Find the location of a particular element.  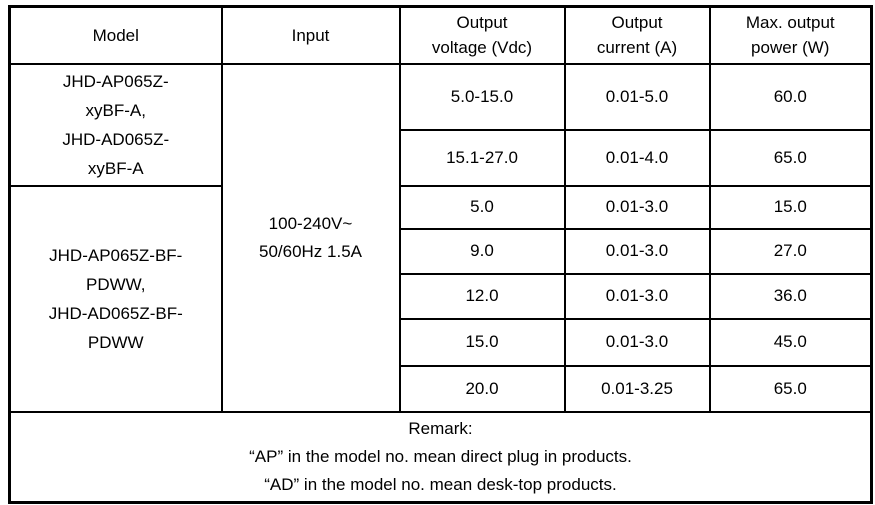

cell-output-current: 0.01-5.0 is located at coordinates (637, 96).